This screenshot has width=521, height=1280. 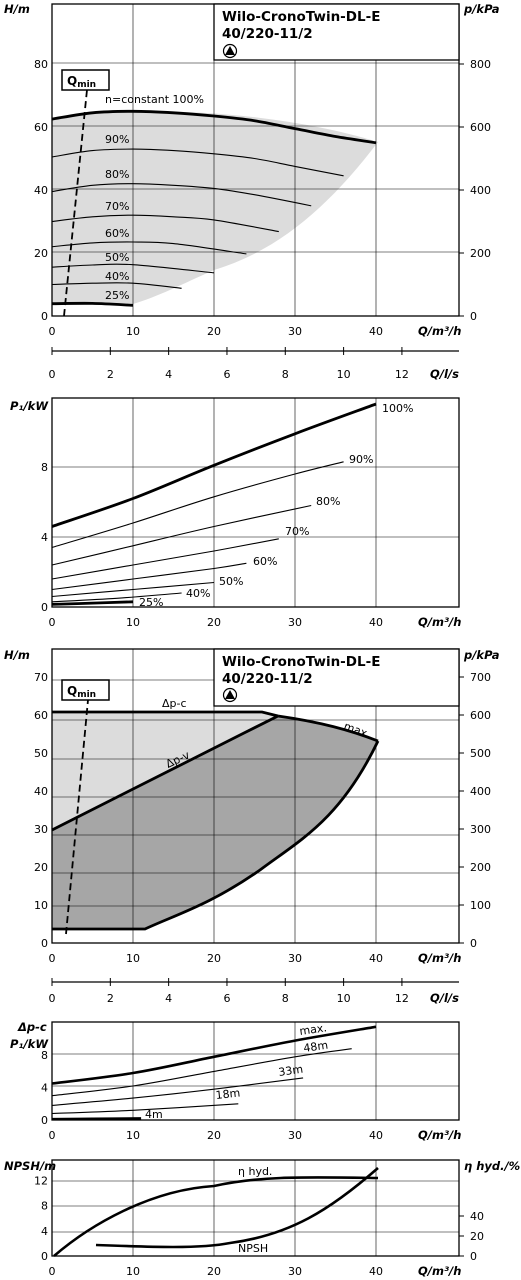 I want to click on h1-curves, so click(x=214, y=208).